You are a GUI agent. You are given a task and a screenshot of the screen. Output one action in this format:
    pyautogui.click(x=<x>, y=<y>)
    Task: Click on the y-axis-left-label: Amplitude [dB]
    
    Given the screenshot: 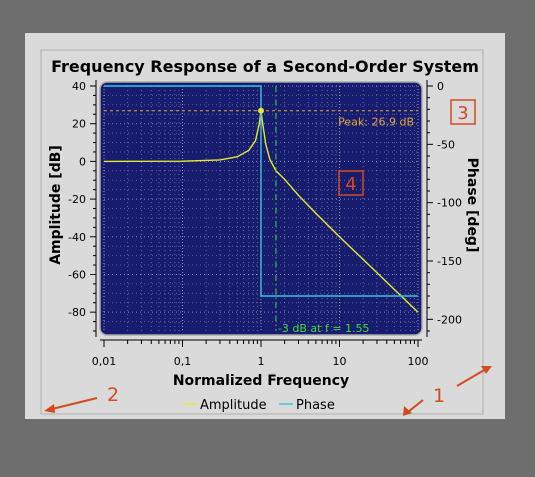 What is the action you would take?
    pyautogui.click(x=56, y=205)
    